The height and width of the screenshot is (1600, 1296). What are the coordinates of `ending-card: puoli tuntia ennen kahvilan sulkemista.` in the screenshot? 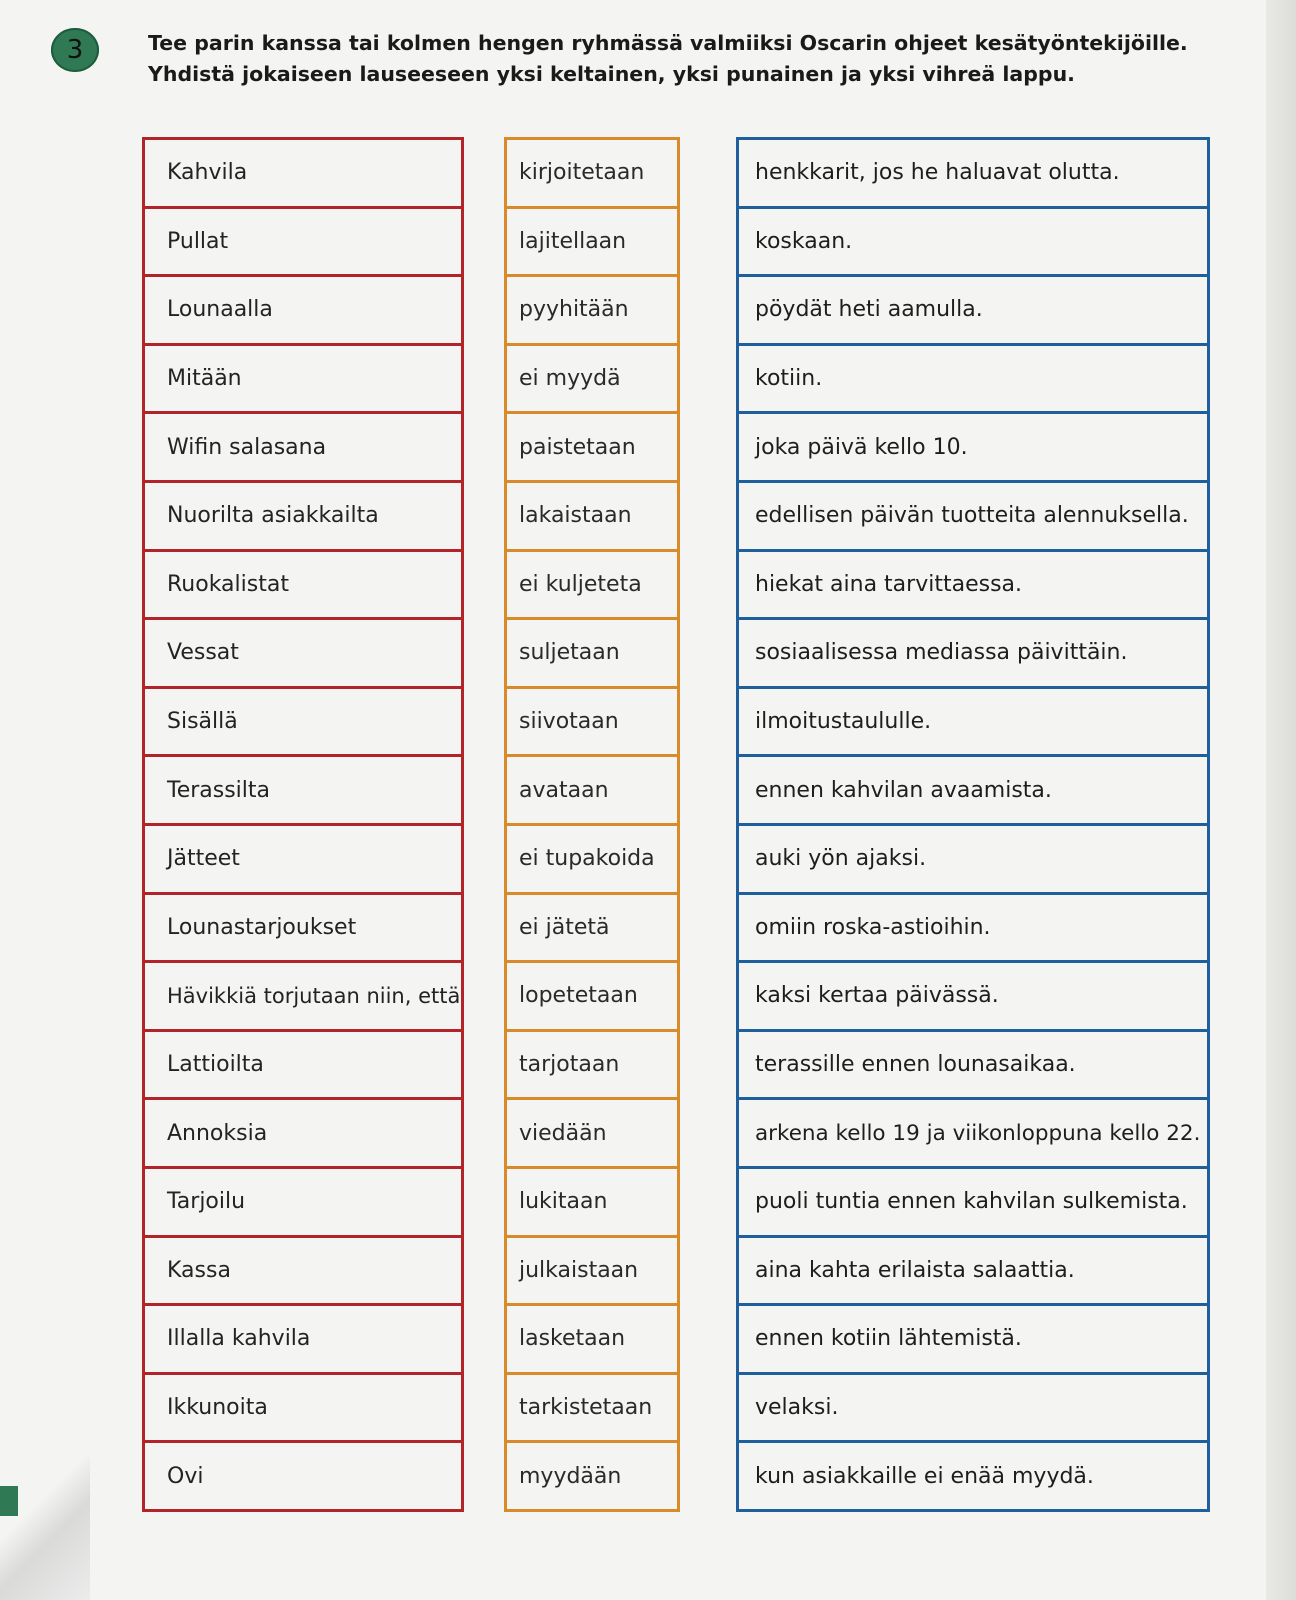 It's located at (973, 1201).